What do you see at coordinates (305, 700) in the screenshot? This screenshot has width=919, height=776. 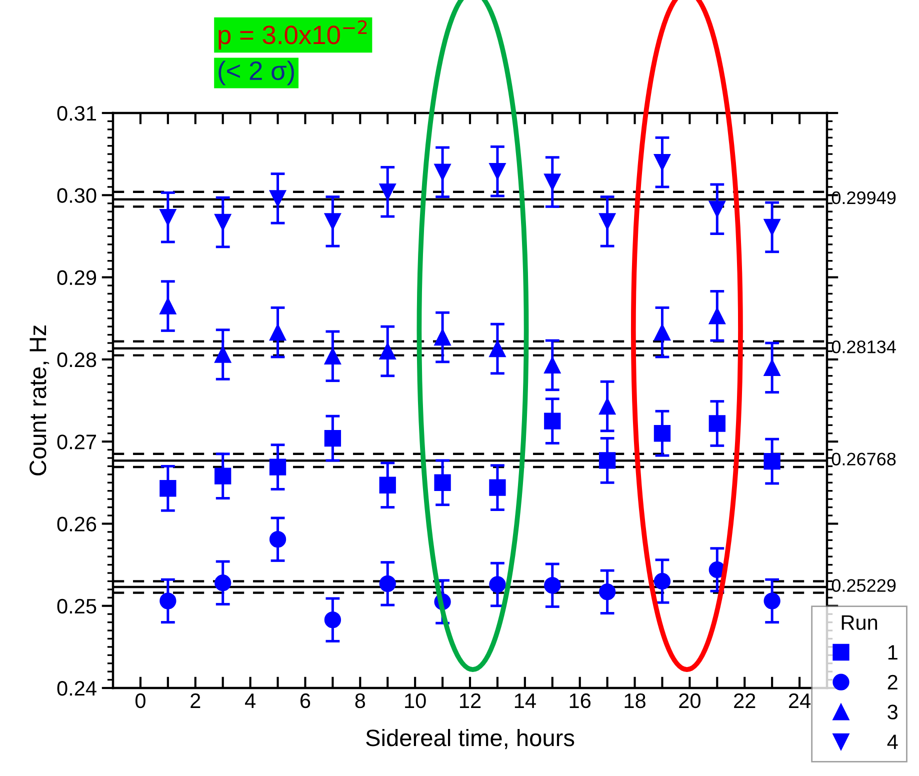 I see `x-tick-label: 6` at bounding box center [305, 700].